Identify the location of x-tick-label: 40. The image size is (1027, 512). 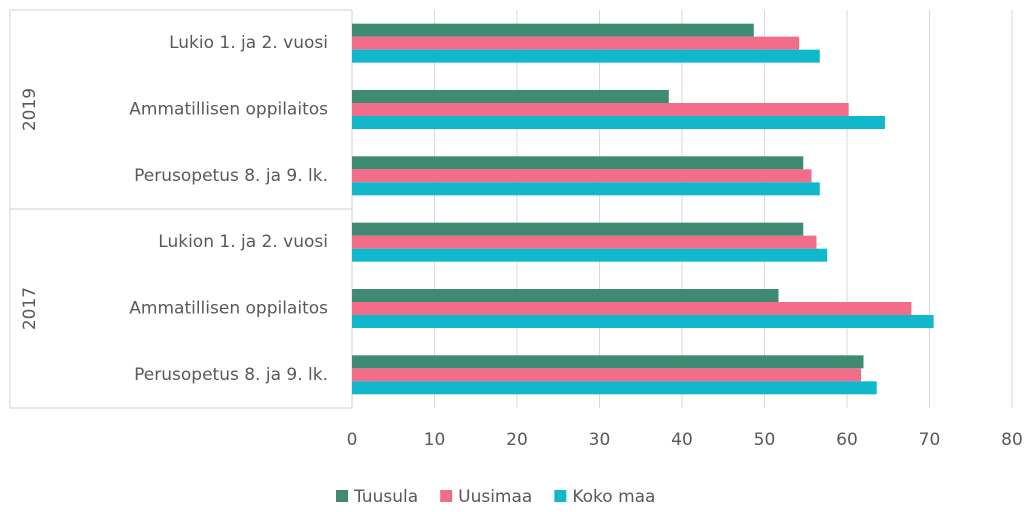
(682, 440).